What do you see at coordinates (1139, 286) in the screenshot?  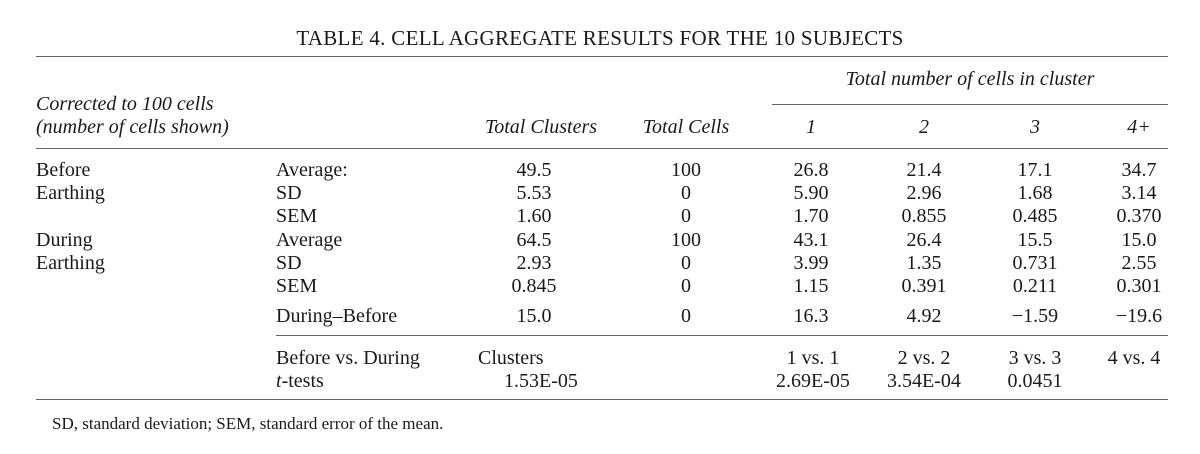 I see `table-cell: 0.301` at bounding box center [1139, 286].